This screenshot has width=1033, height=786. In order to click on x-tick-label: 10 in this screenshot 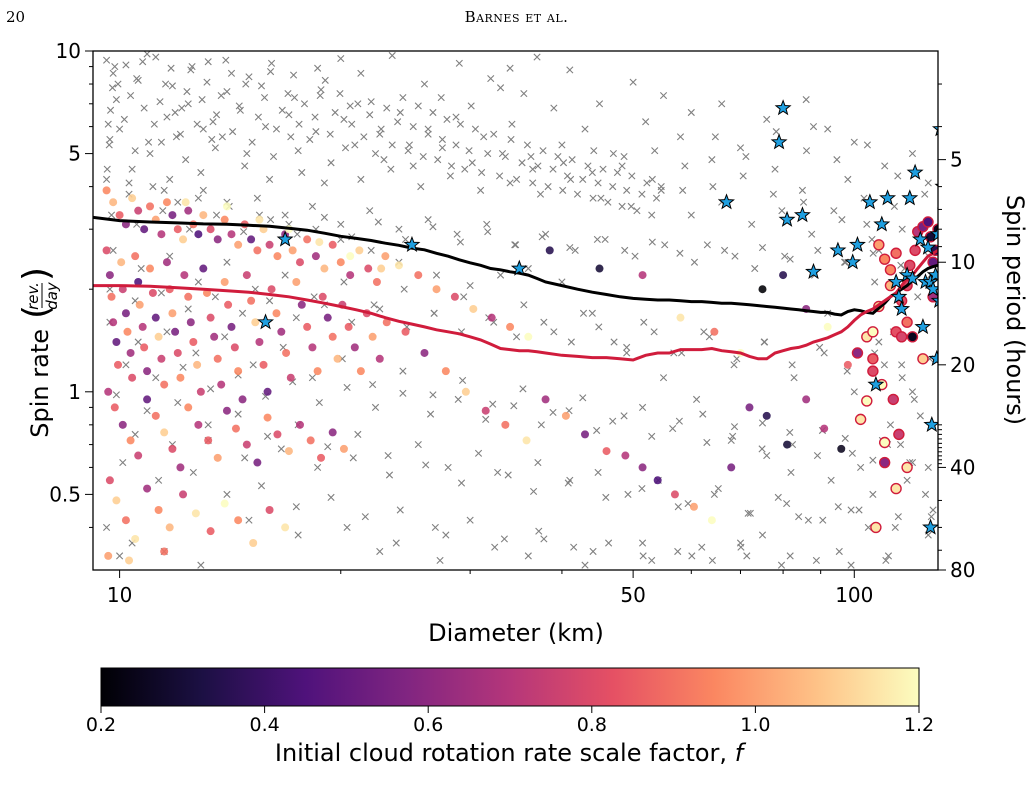, I will do `click(119, 595)`.